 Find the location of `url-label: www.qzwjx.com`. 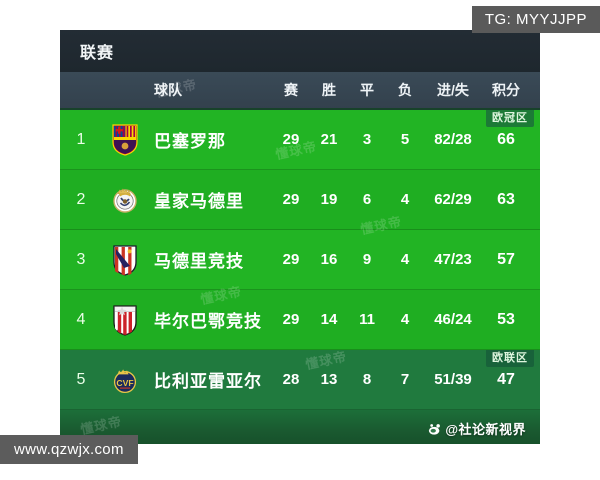

url-label: www.qzwjx.com is located at coordinates (69, 449).